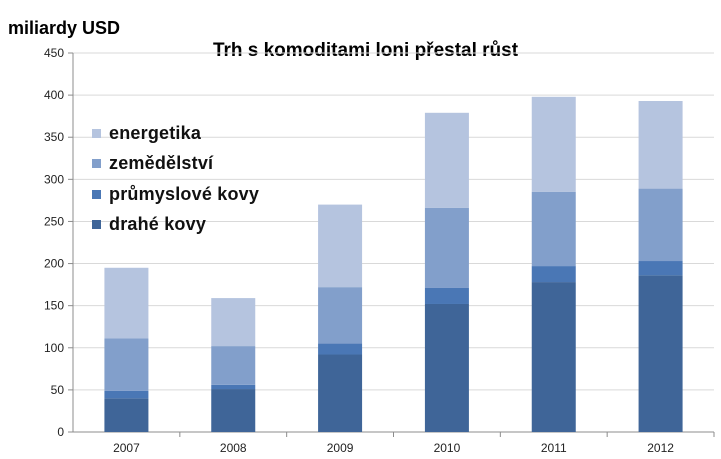 The width and height of the screenshot is (721, 459). I want to click on legend-item-energetika: energetika, so click(175, 133).